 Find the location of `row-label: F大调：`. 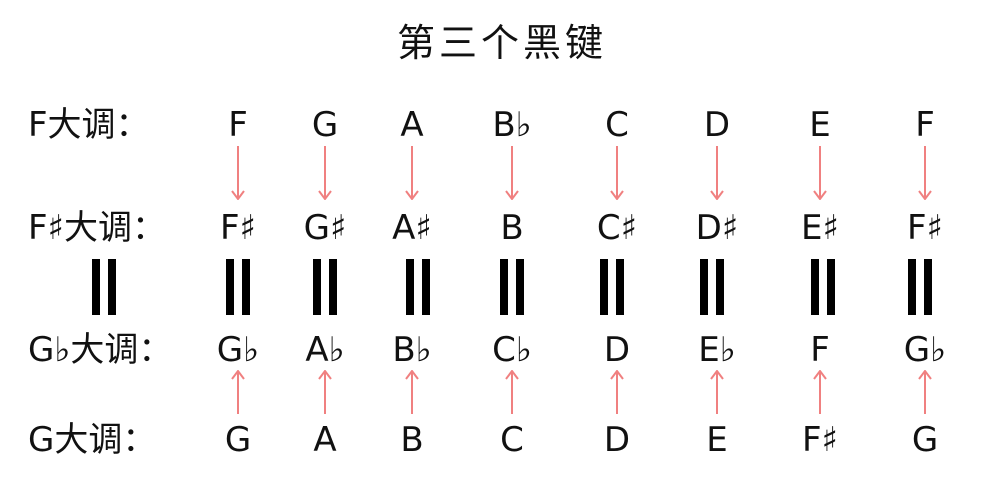

row-label: F大调： is located at coordinates (89, 125).